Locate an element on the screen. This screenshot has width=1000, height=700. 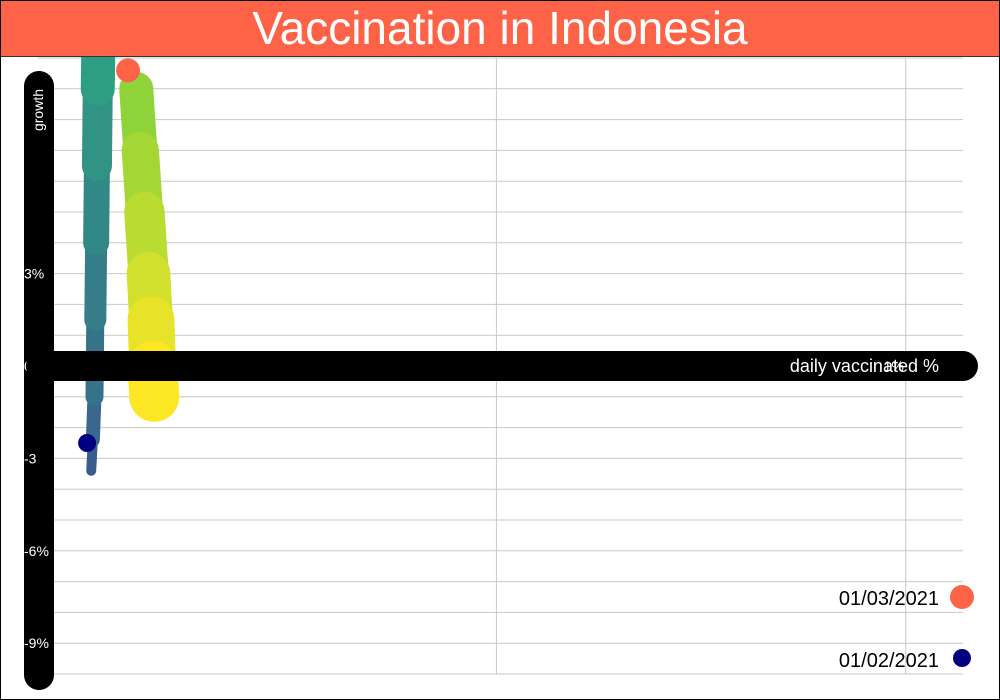
title-bar: Vaccination in Indonesia is located at coordinates (500, 29).